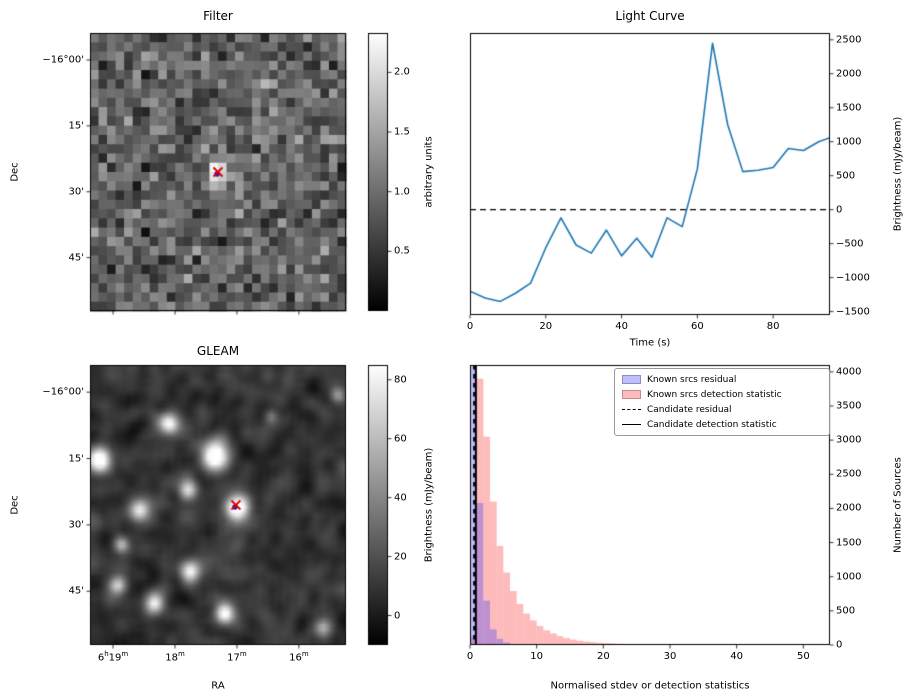 The image size is (916, 699). I want to click on histogram-x-tick: 50, so click(803, 656).